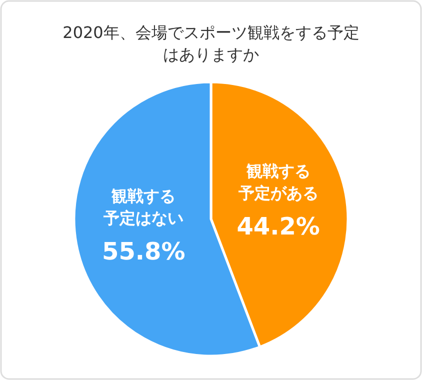 The width and height of the screenshot is (422, 380). What do you see at coordinates (143, 207) in the screenshot?
I see `slice-label: 観戦する予定はない` at bounding box center [143, 207].